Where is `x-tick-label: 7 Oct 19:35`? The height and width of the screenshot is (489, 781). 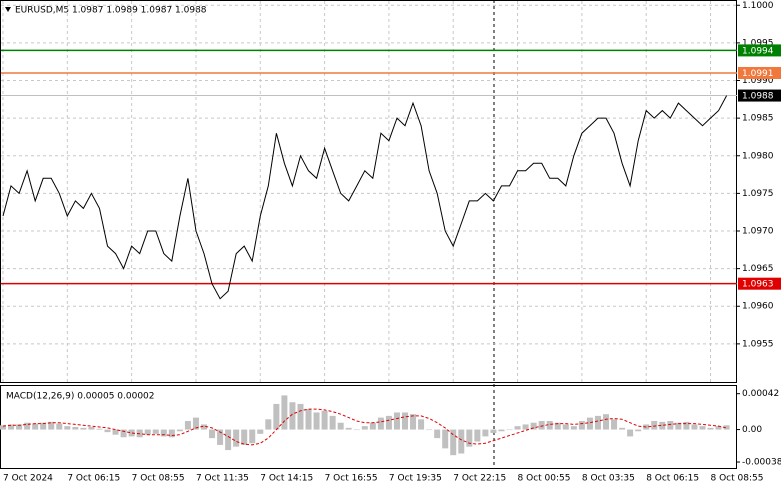
x-tick-label: 7 Oct 19:35 is located at coordinates (415, 479).